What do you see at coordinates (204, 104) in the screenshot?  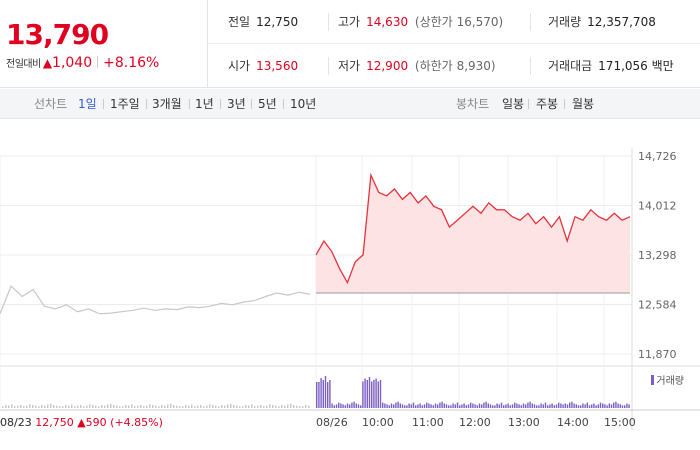 I see `tab-period-1y: 1년` at bounding box center [204, 104].